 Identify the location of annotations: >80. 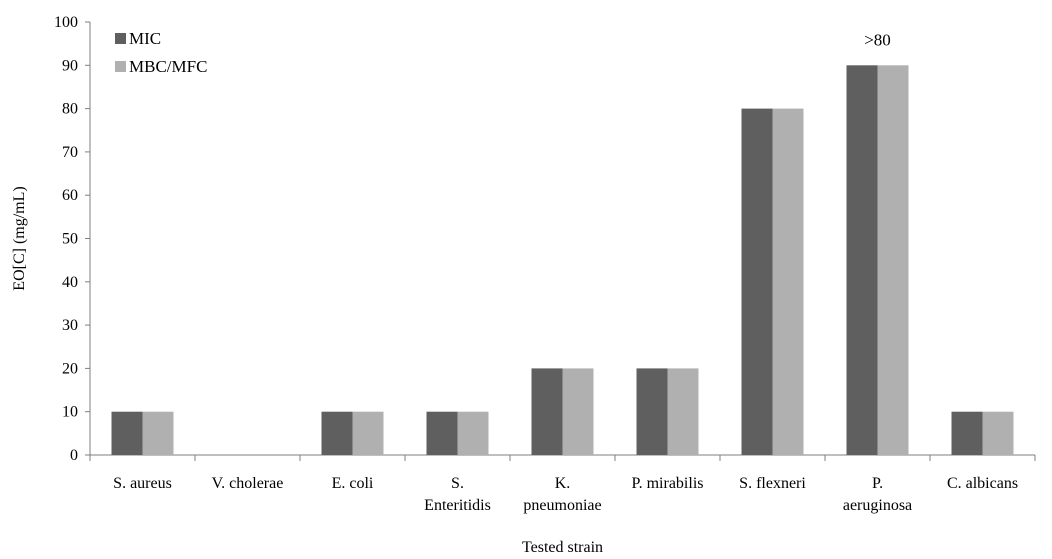
(877, 39).